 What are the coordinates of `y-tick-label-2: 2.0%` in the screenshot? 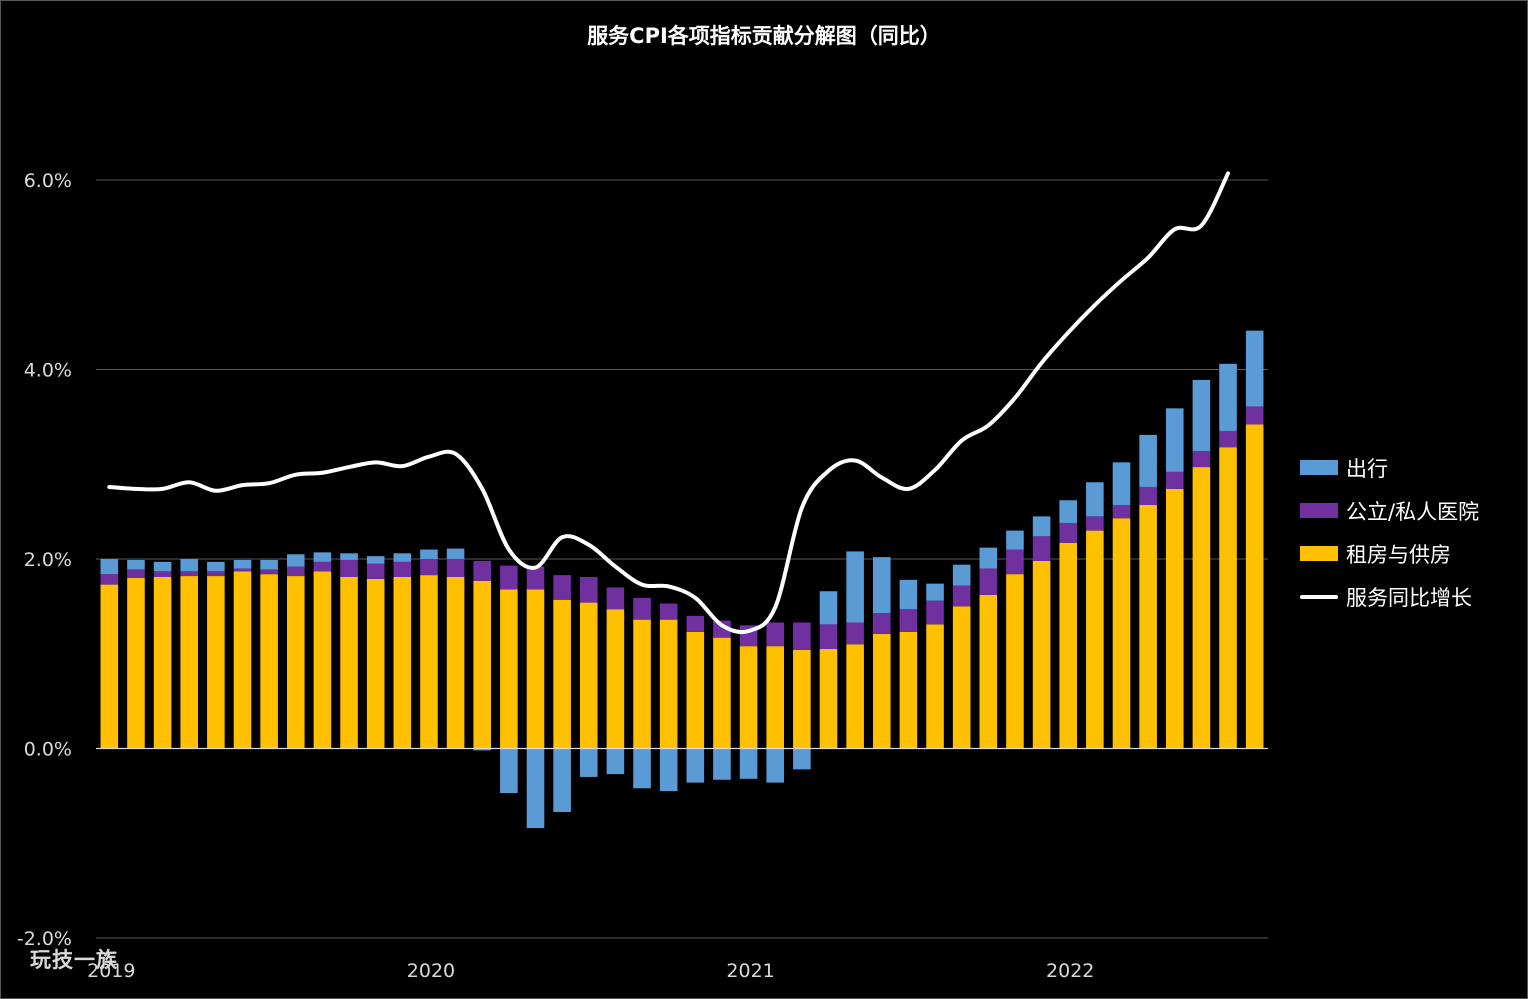 It's located at (48, 560).